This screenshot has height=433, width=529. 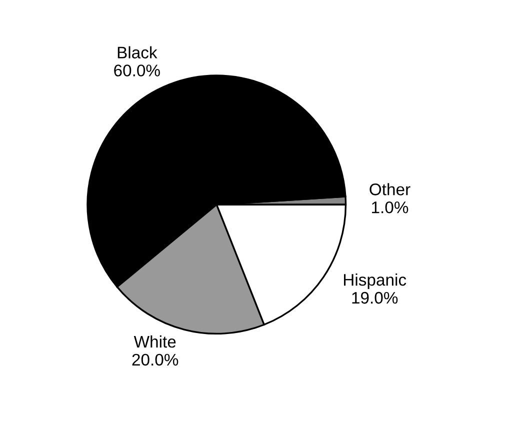 I want to click on slice-label: White, so click(x=155, y=341).